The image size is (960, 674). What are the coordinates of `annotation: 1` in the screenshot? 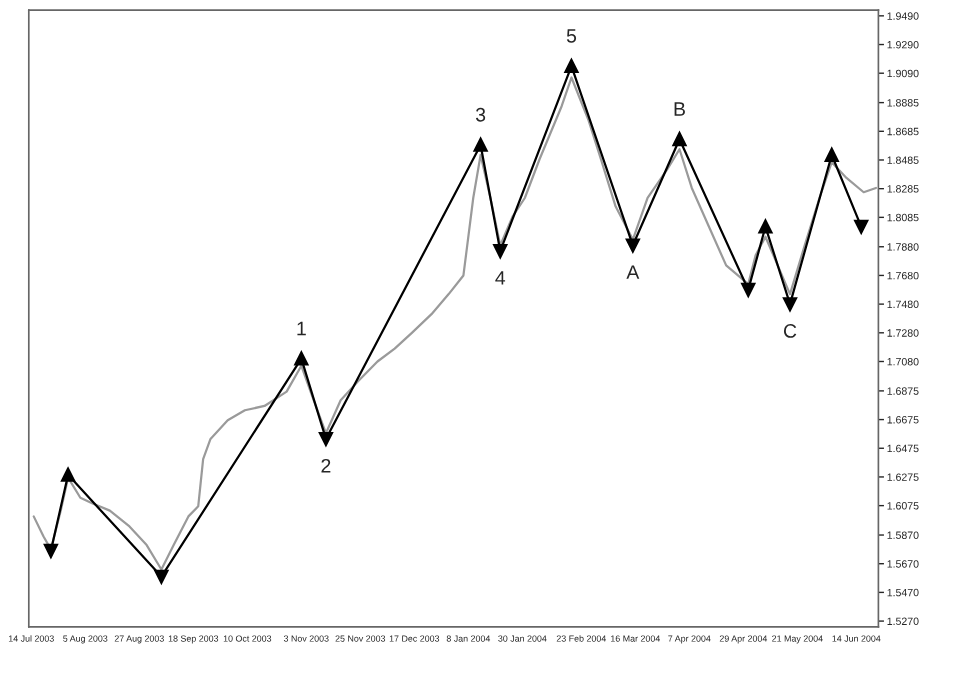 It's located at (301, 328).